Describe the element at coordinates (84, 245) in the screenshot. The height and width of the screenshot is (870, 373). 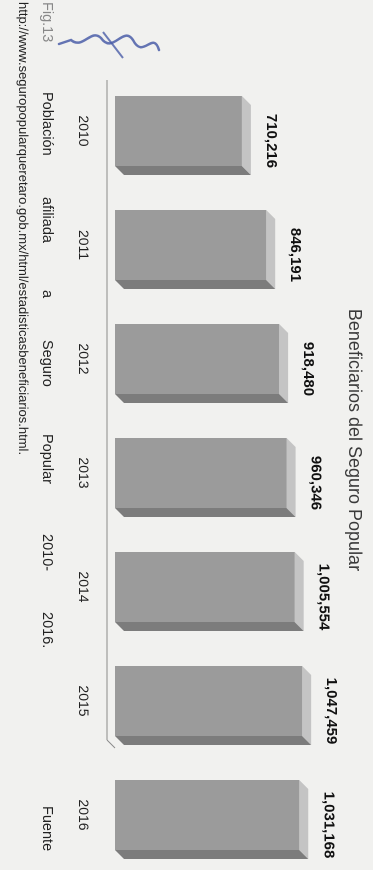
I see `x-tick-label: 2011` at that location.